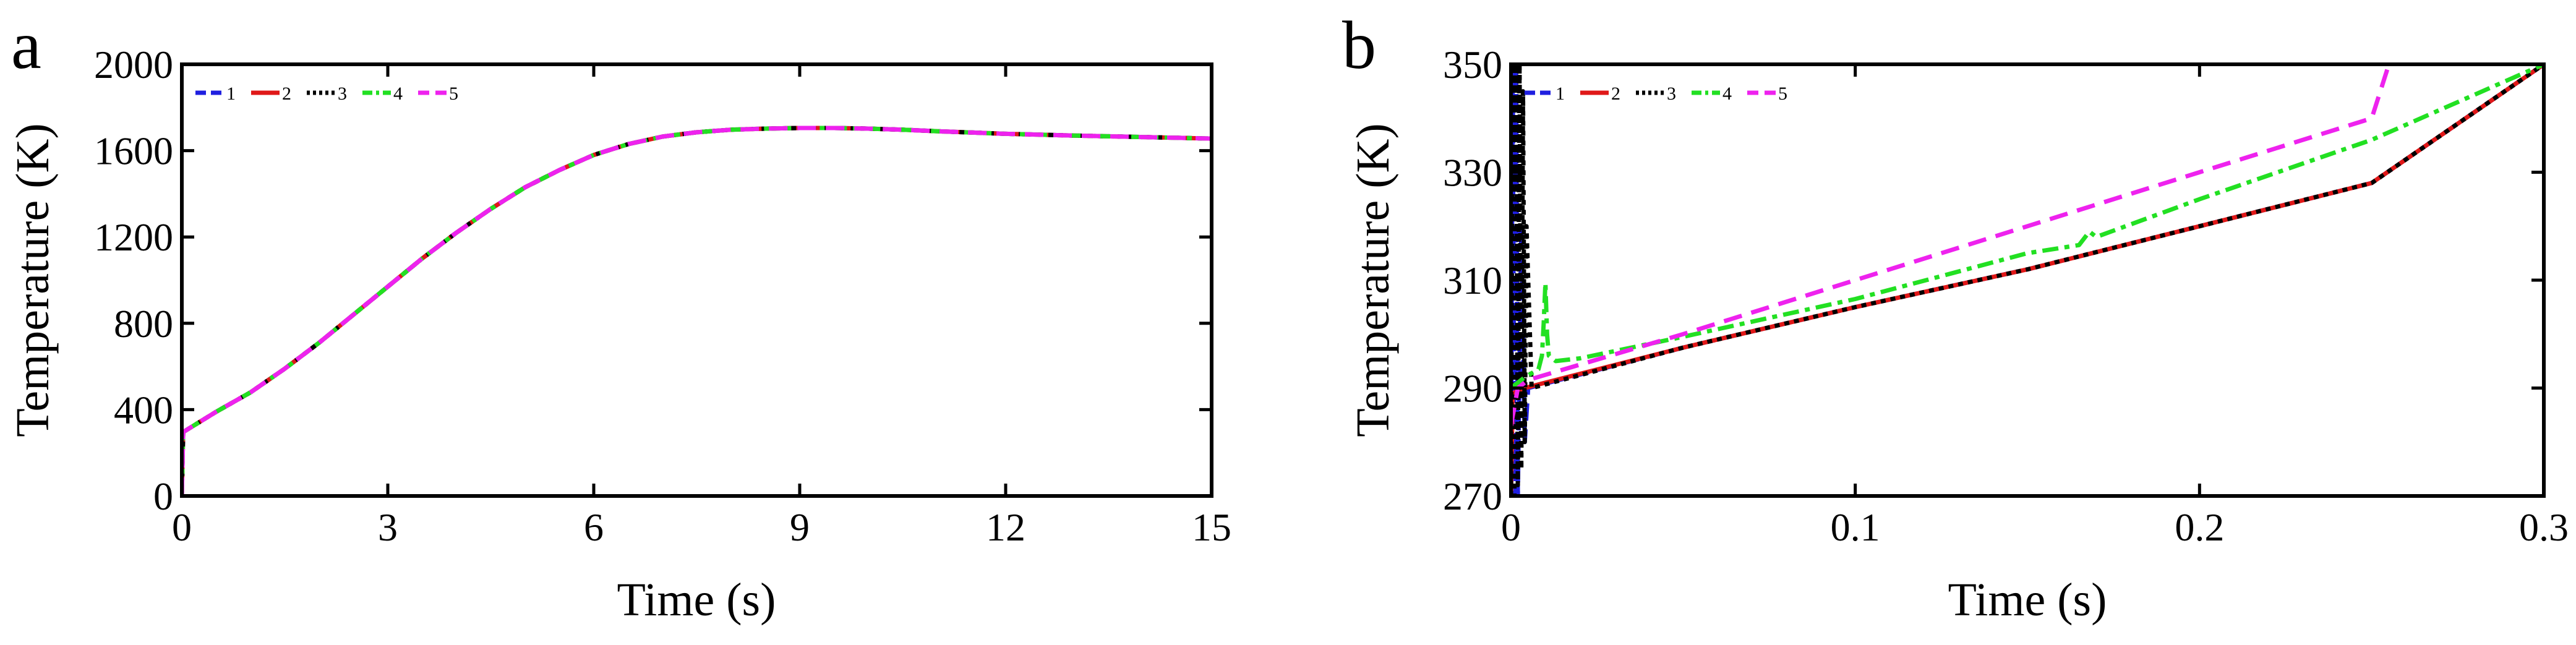 The width and height of the screenshot is (2576, 645). I want to click on panel-b-ytick-label: 350, so click(1472, 65).